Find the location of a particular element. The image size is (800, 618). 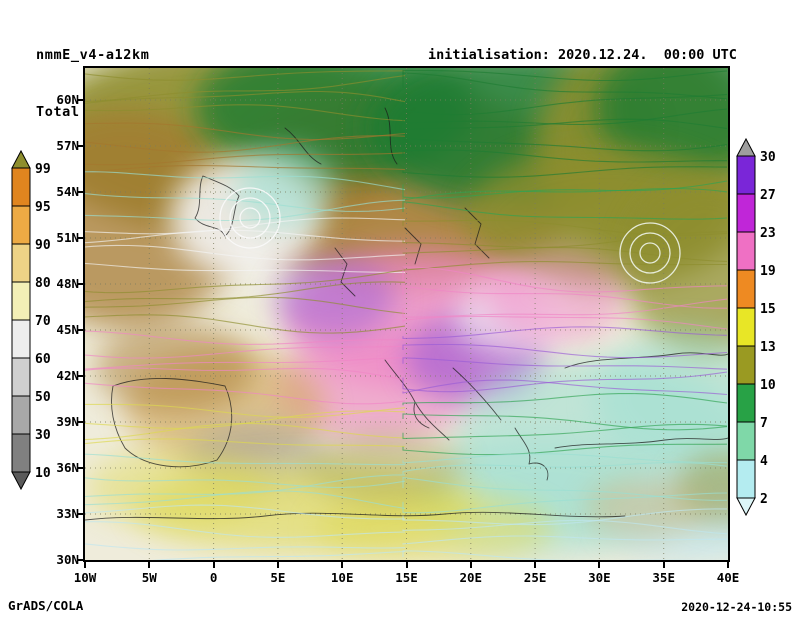

lon-tick-label: 20E is located at coordinates (471, 577).